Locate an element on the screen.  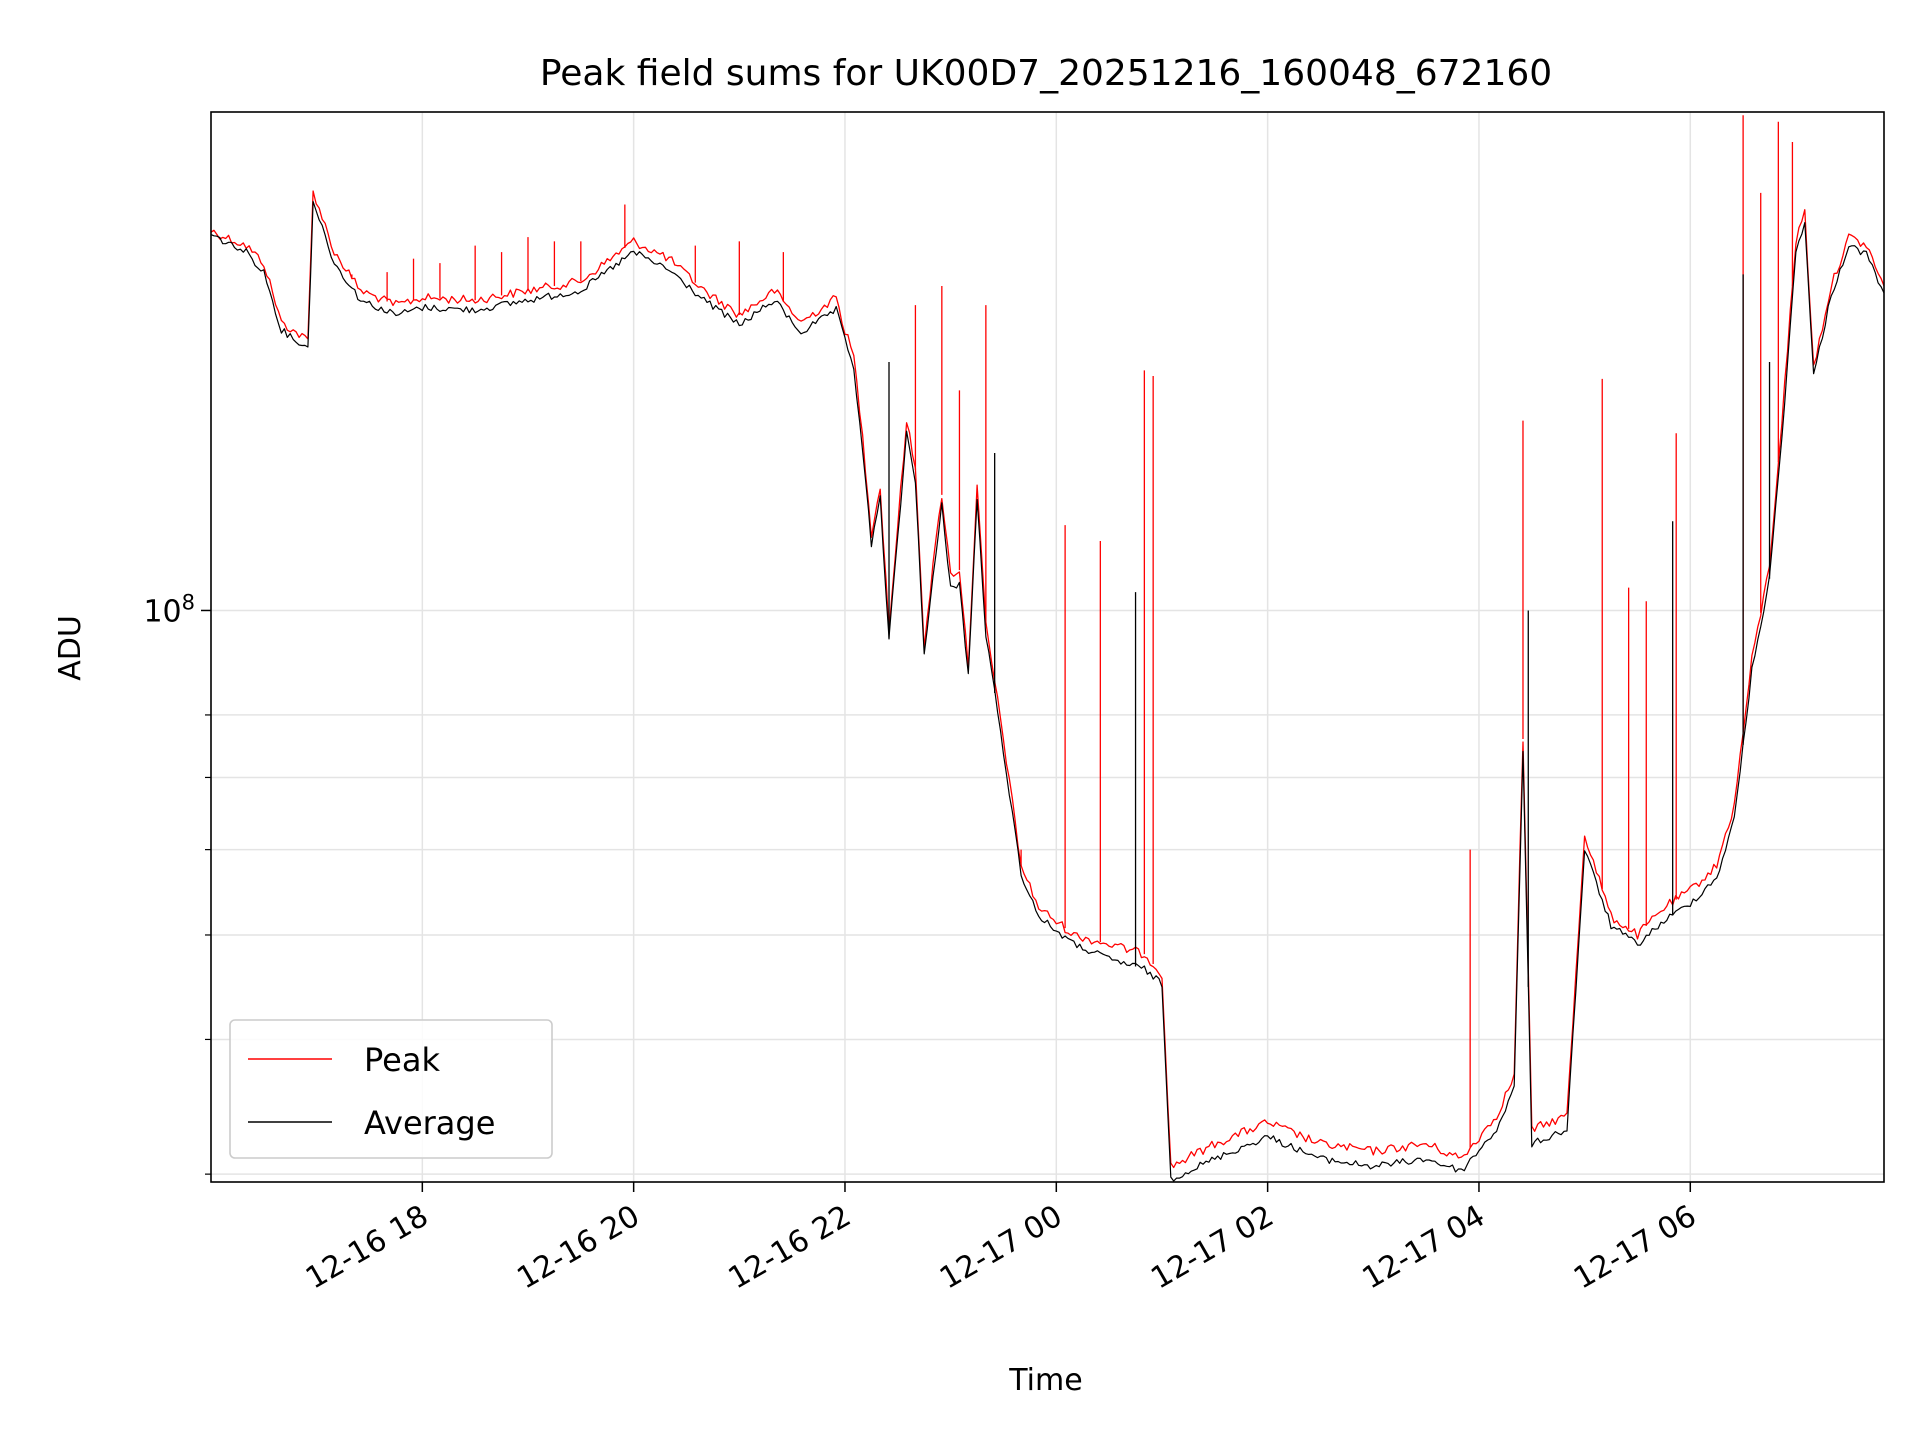
x-axis-label: Time is located at coordinates (1045, 1380).